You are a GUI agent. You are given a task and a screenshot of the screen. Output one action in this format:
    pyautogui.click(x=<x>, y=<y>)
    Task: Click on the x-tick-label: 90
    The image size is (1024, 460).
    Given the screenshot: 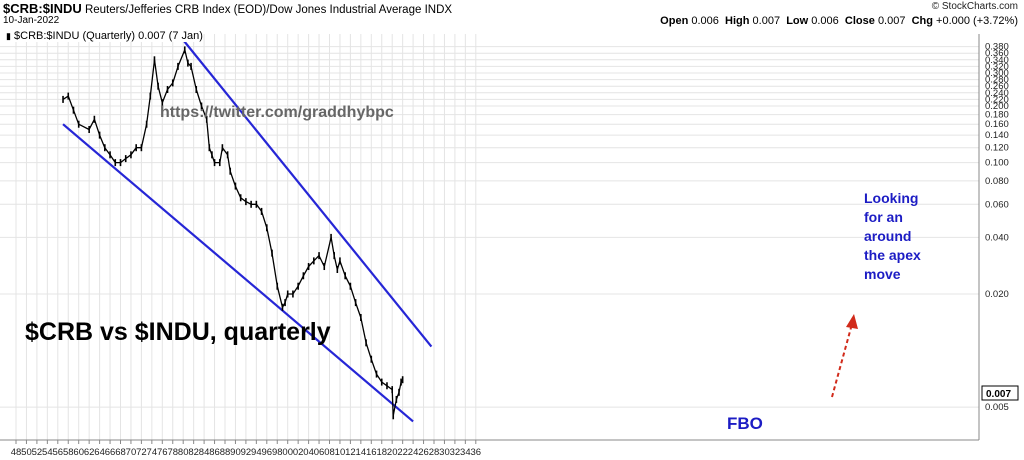 What is the action you would take?
    pyautogui.click(x=235, y=452)
    